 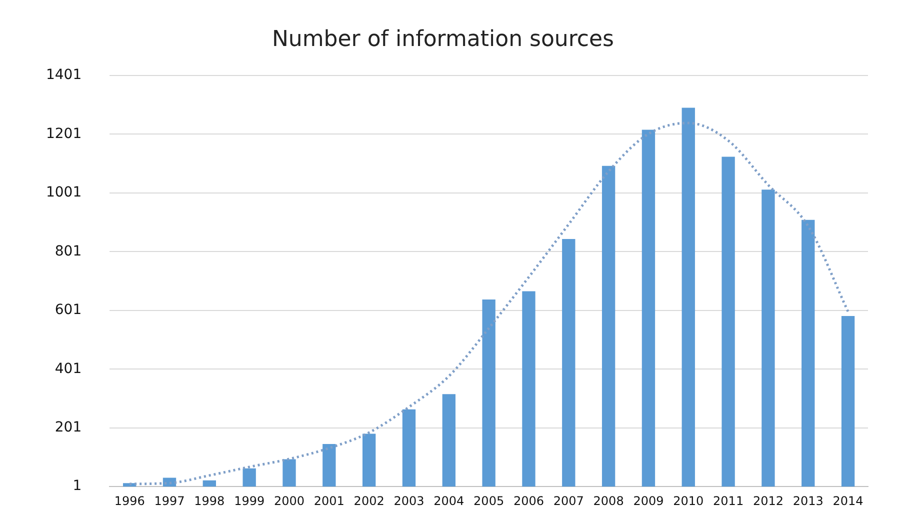 I want to click on y-tick-label: 601, so click(x=68, y=310).